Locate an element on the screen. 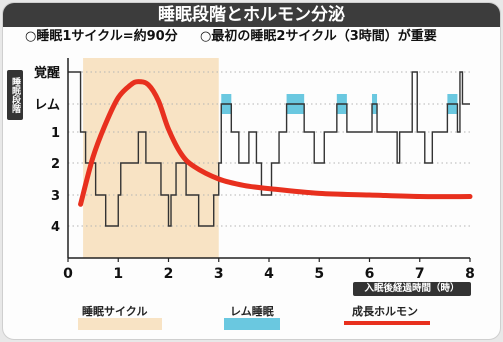 Image resolution: width=503 pixels, height=342 pixels. x-tick-label-2: 2 is located at coordinates (169, 274).